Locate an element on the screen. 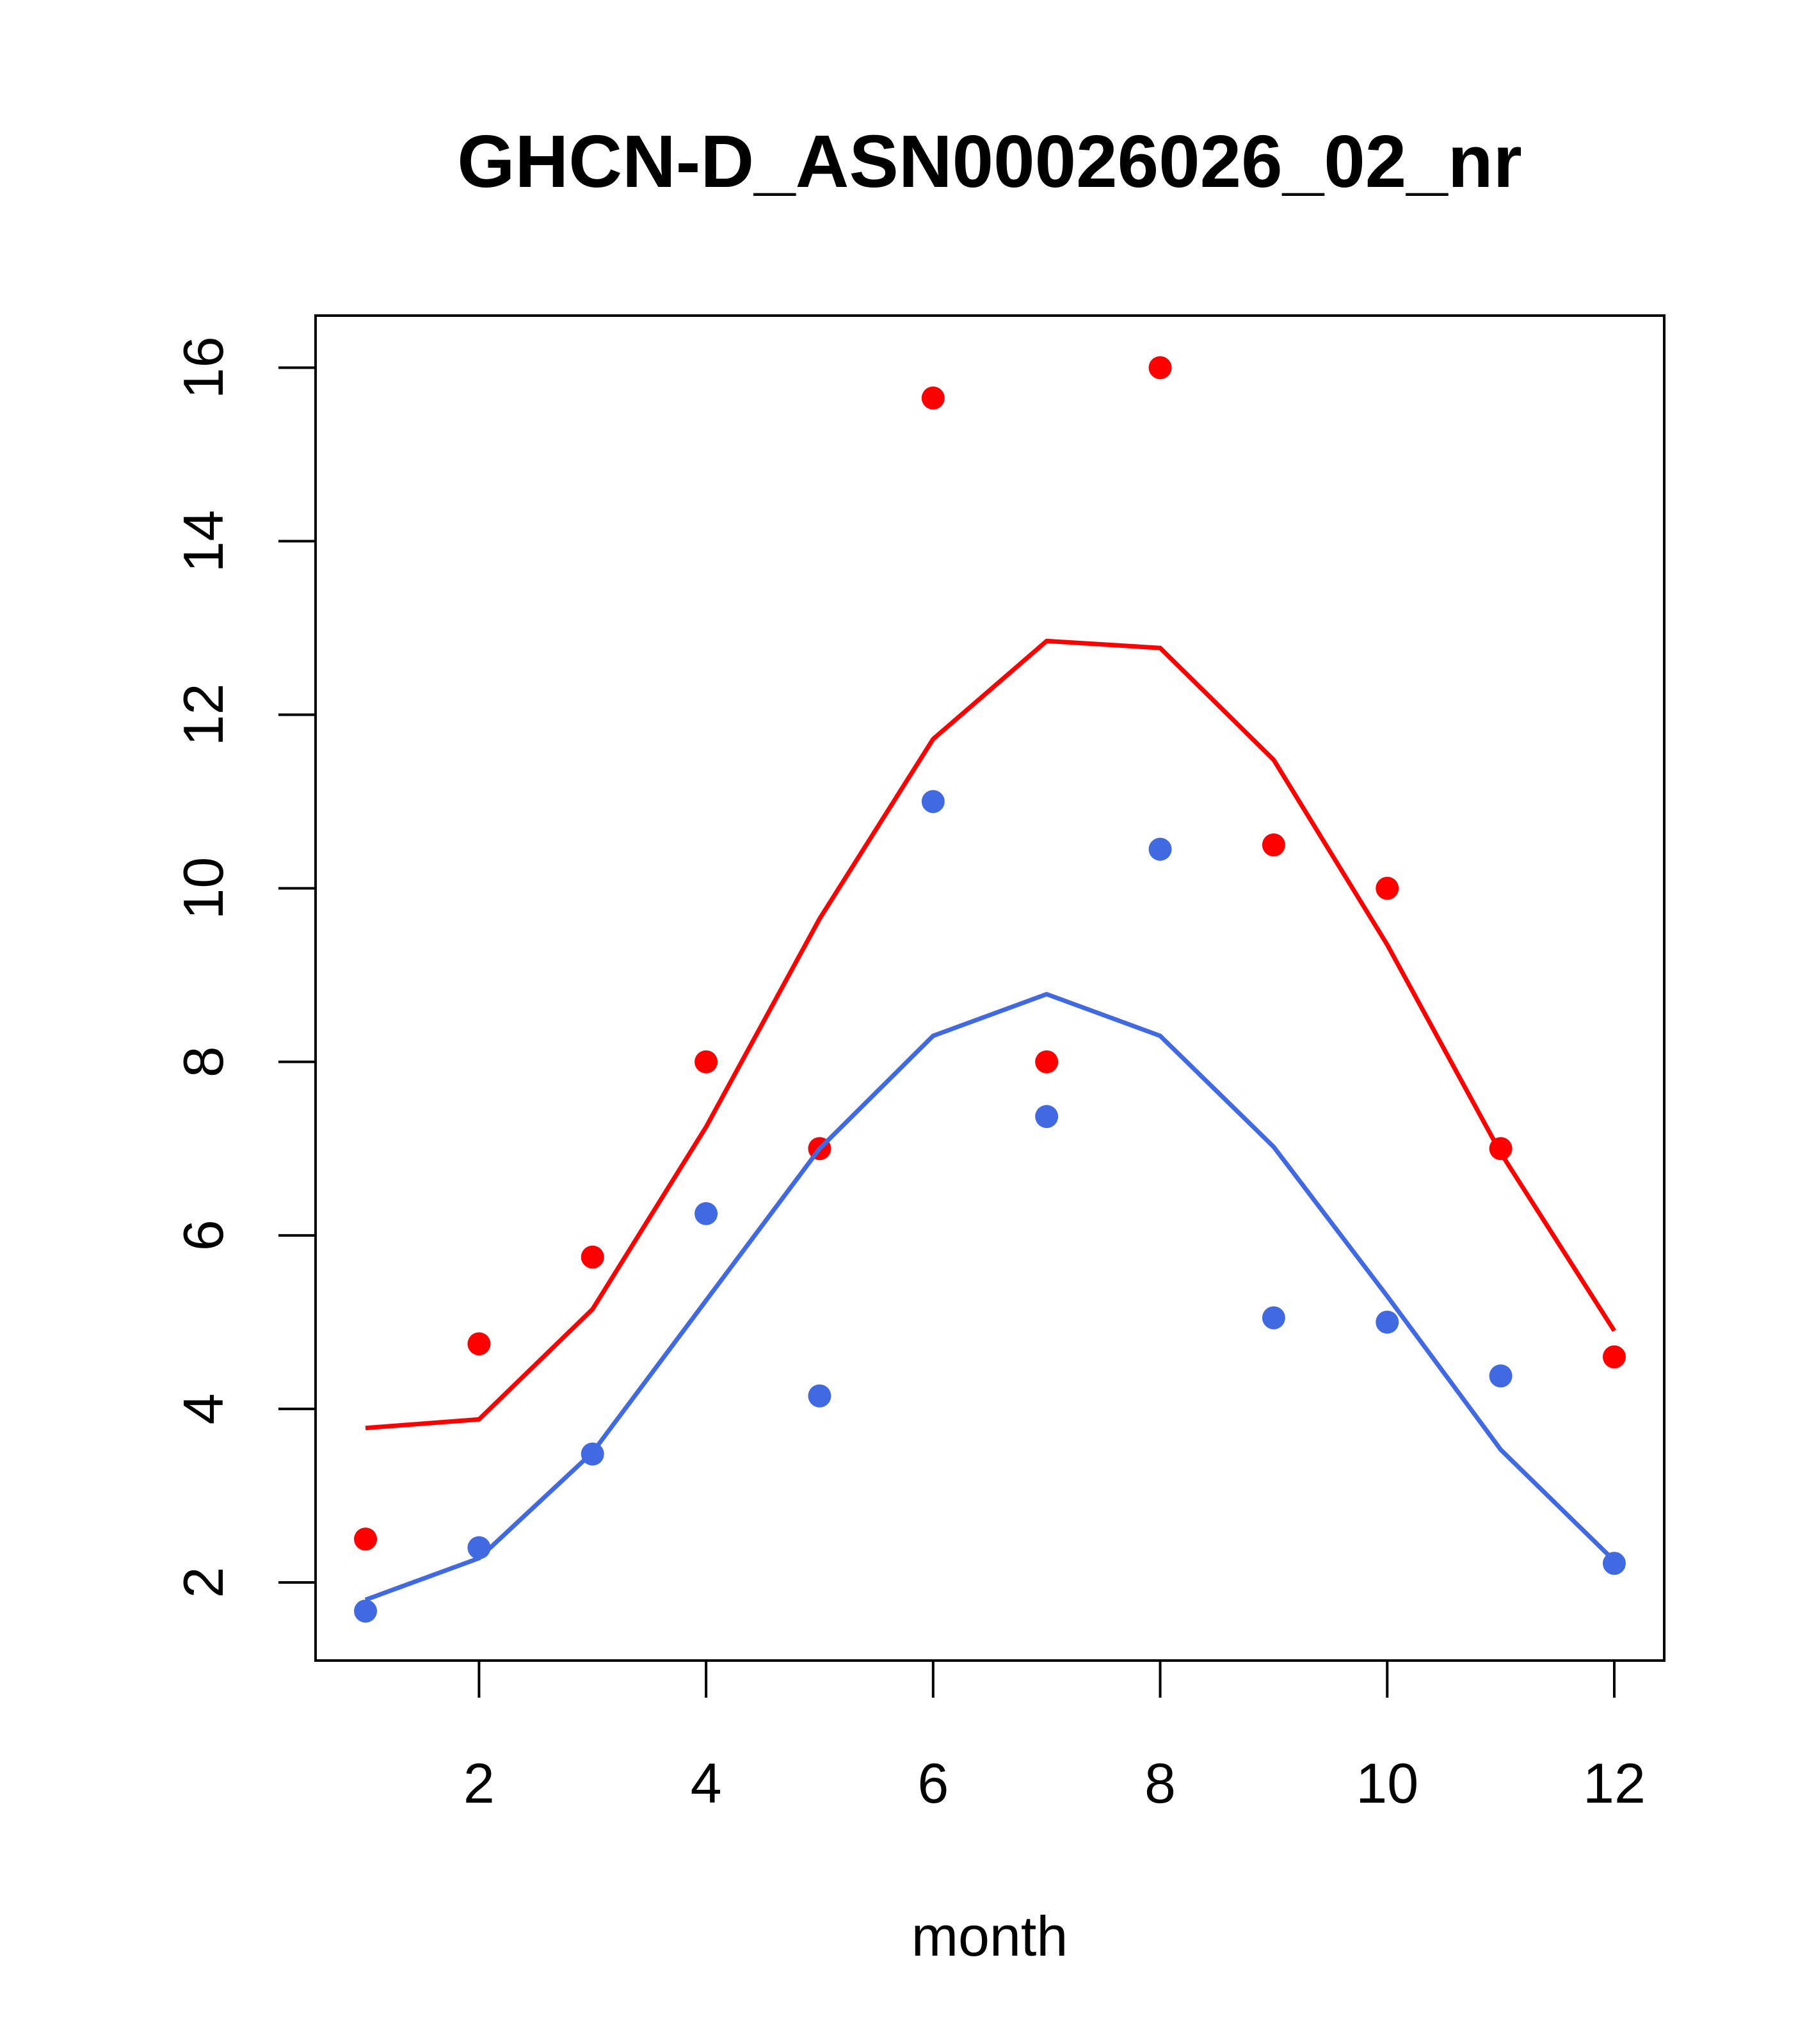 Image resolution: width=1814 pixels, height=2044 pixels. x-tick-label: 4 is located at coordinates (706, 1783).